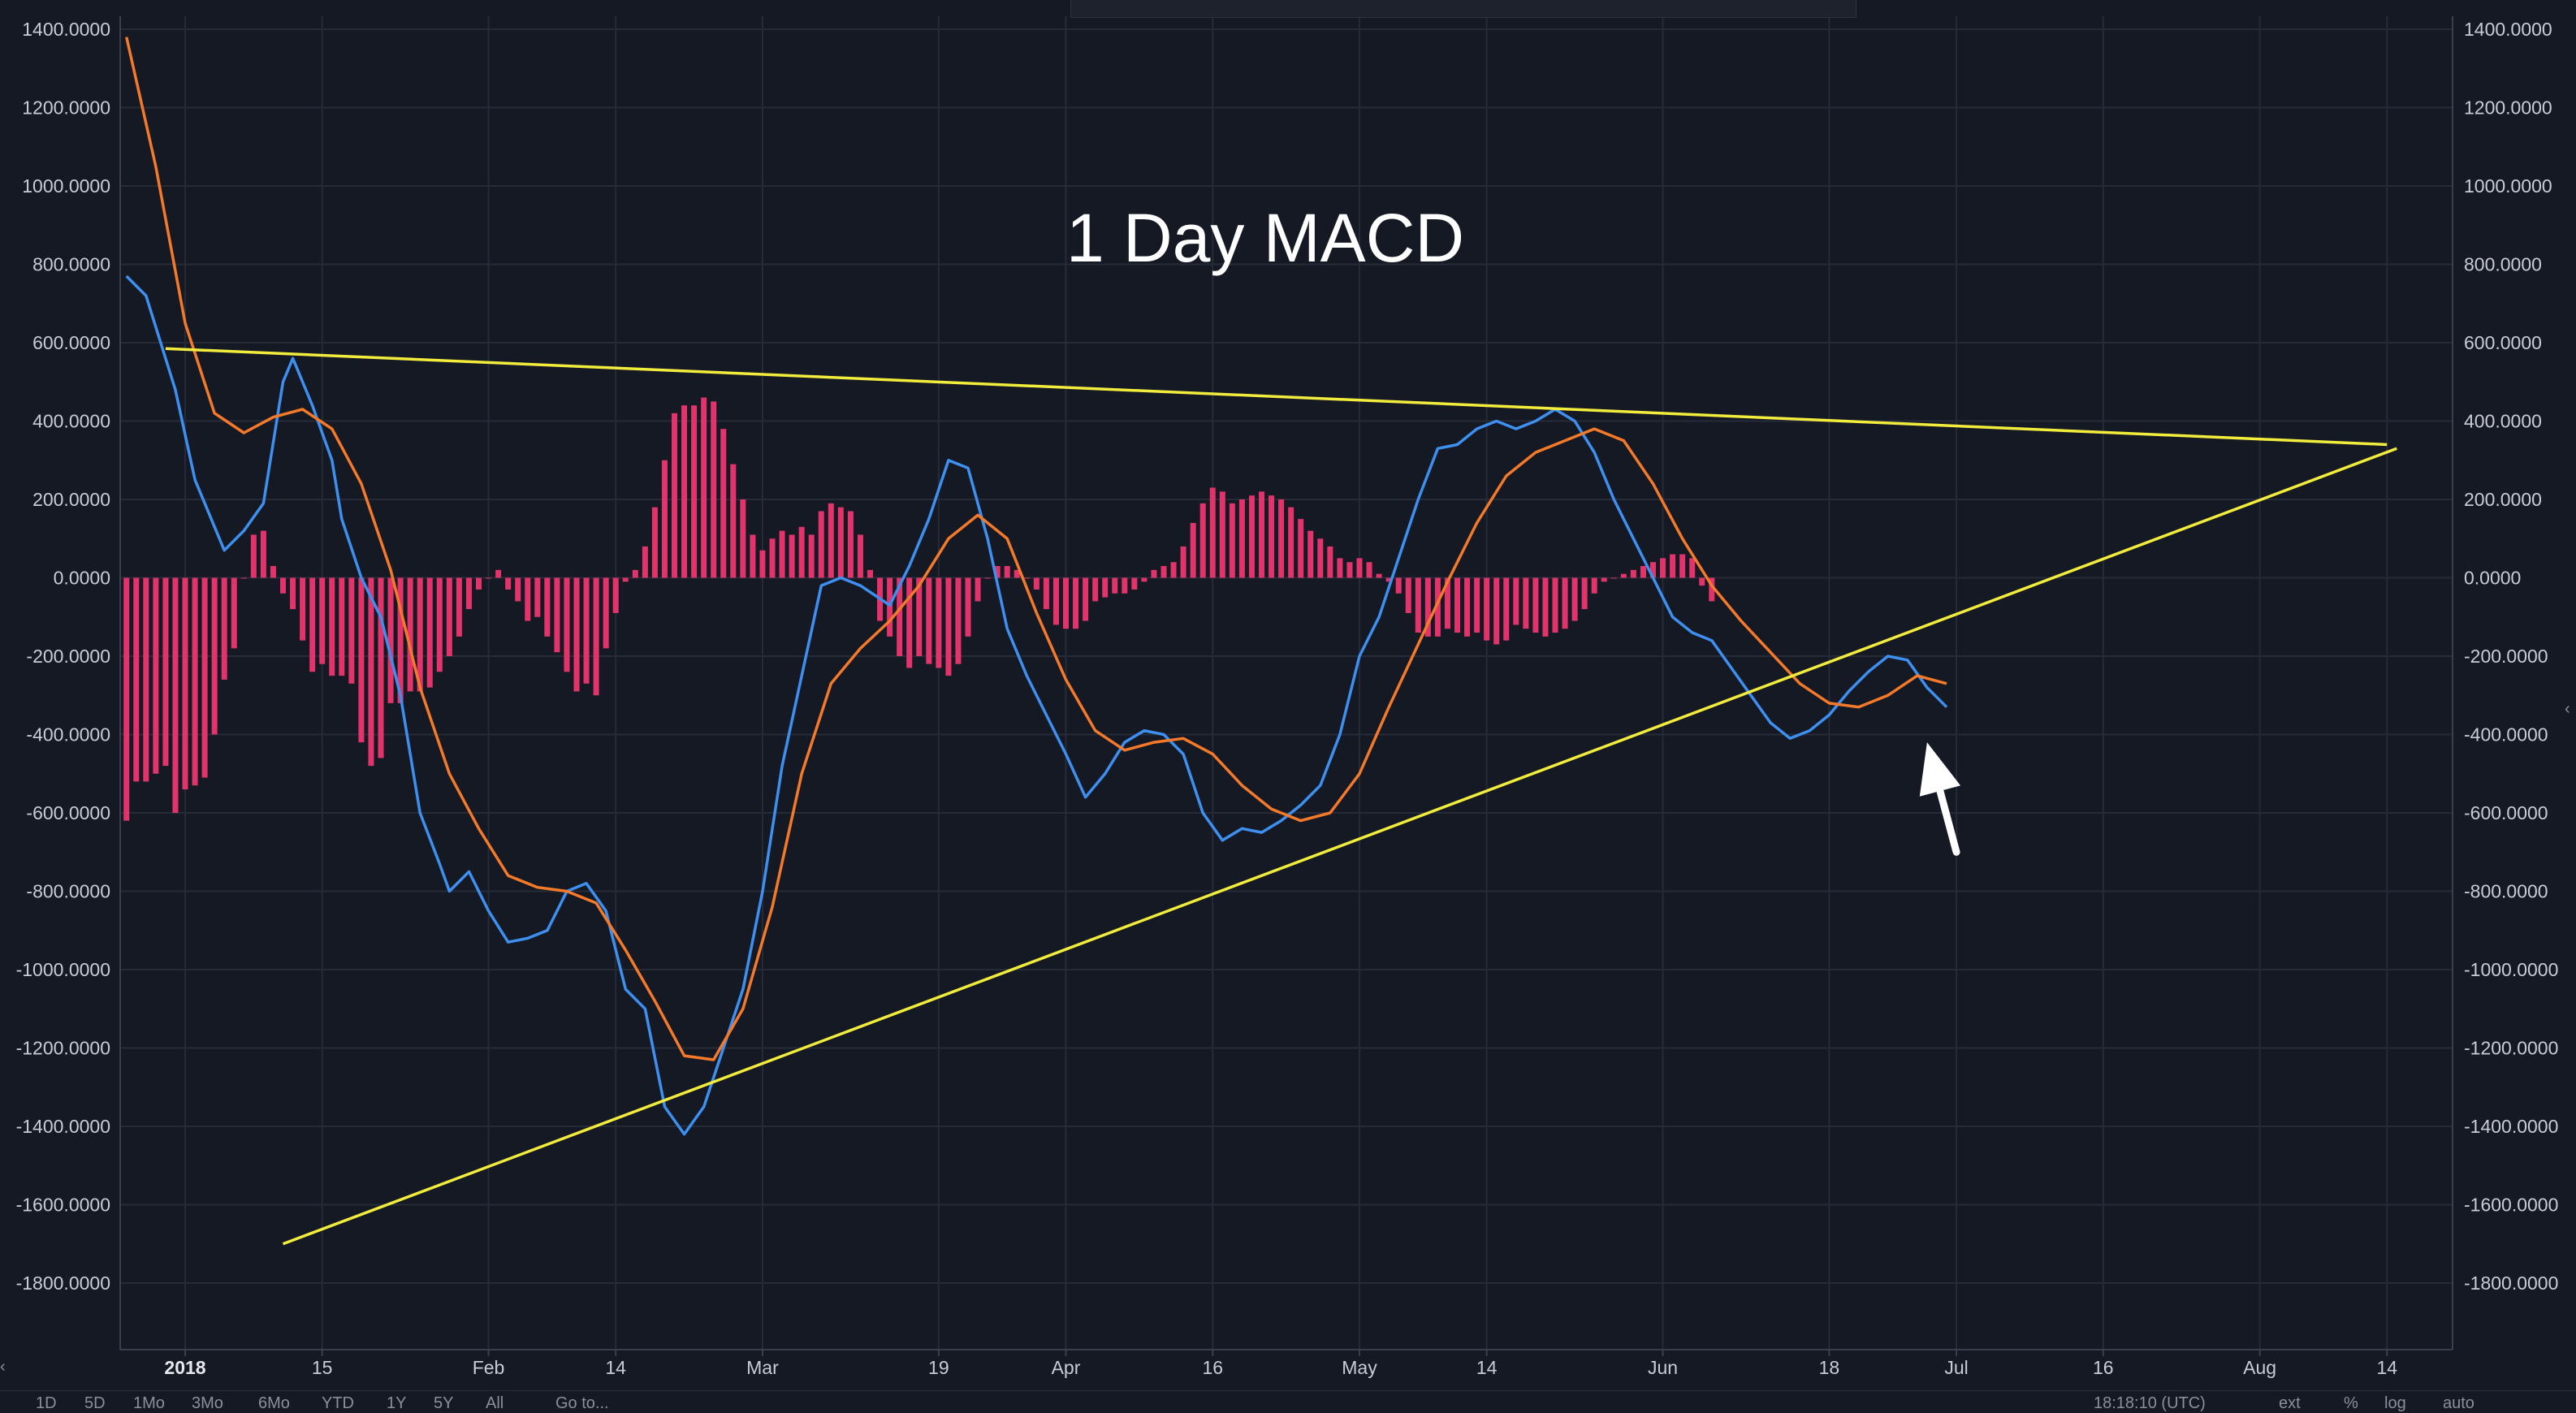 This screenshot has height=1413, width=2576. Describe the element at coordinates (397, 1403) in the screenshot. I see `period-button: 1Y` at that location.